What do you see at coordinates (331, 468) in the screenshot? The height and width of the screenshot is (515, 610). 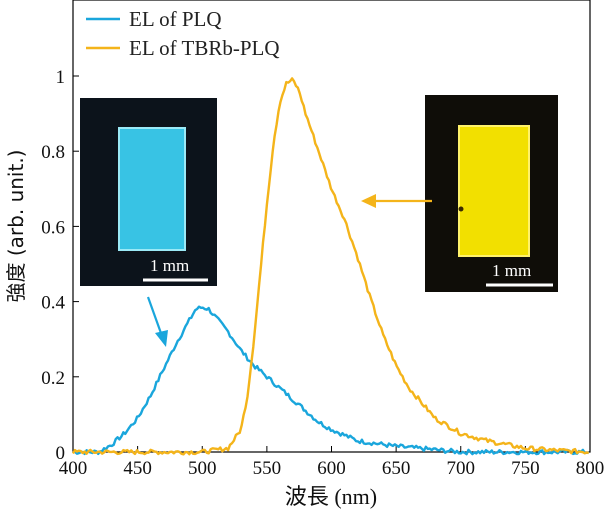 I see `x-tick-label: 600` at bounding box center [331, 468].